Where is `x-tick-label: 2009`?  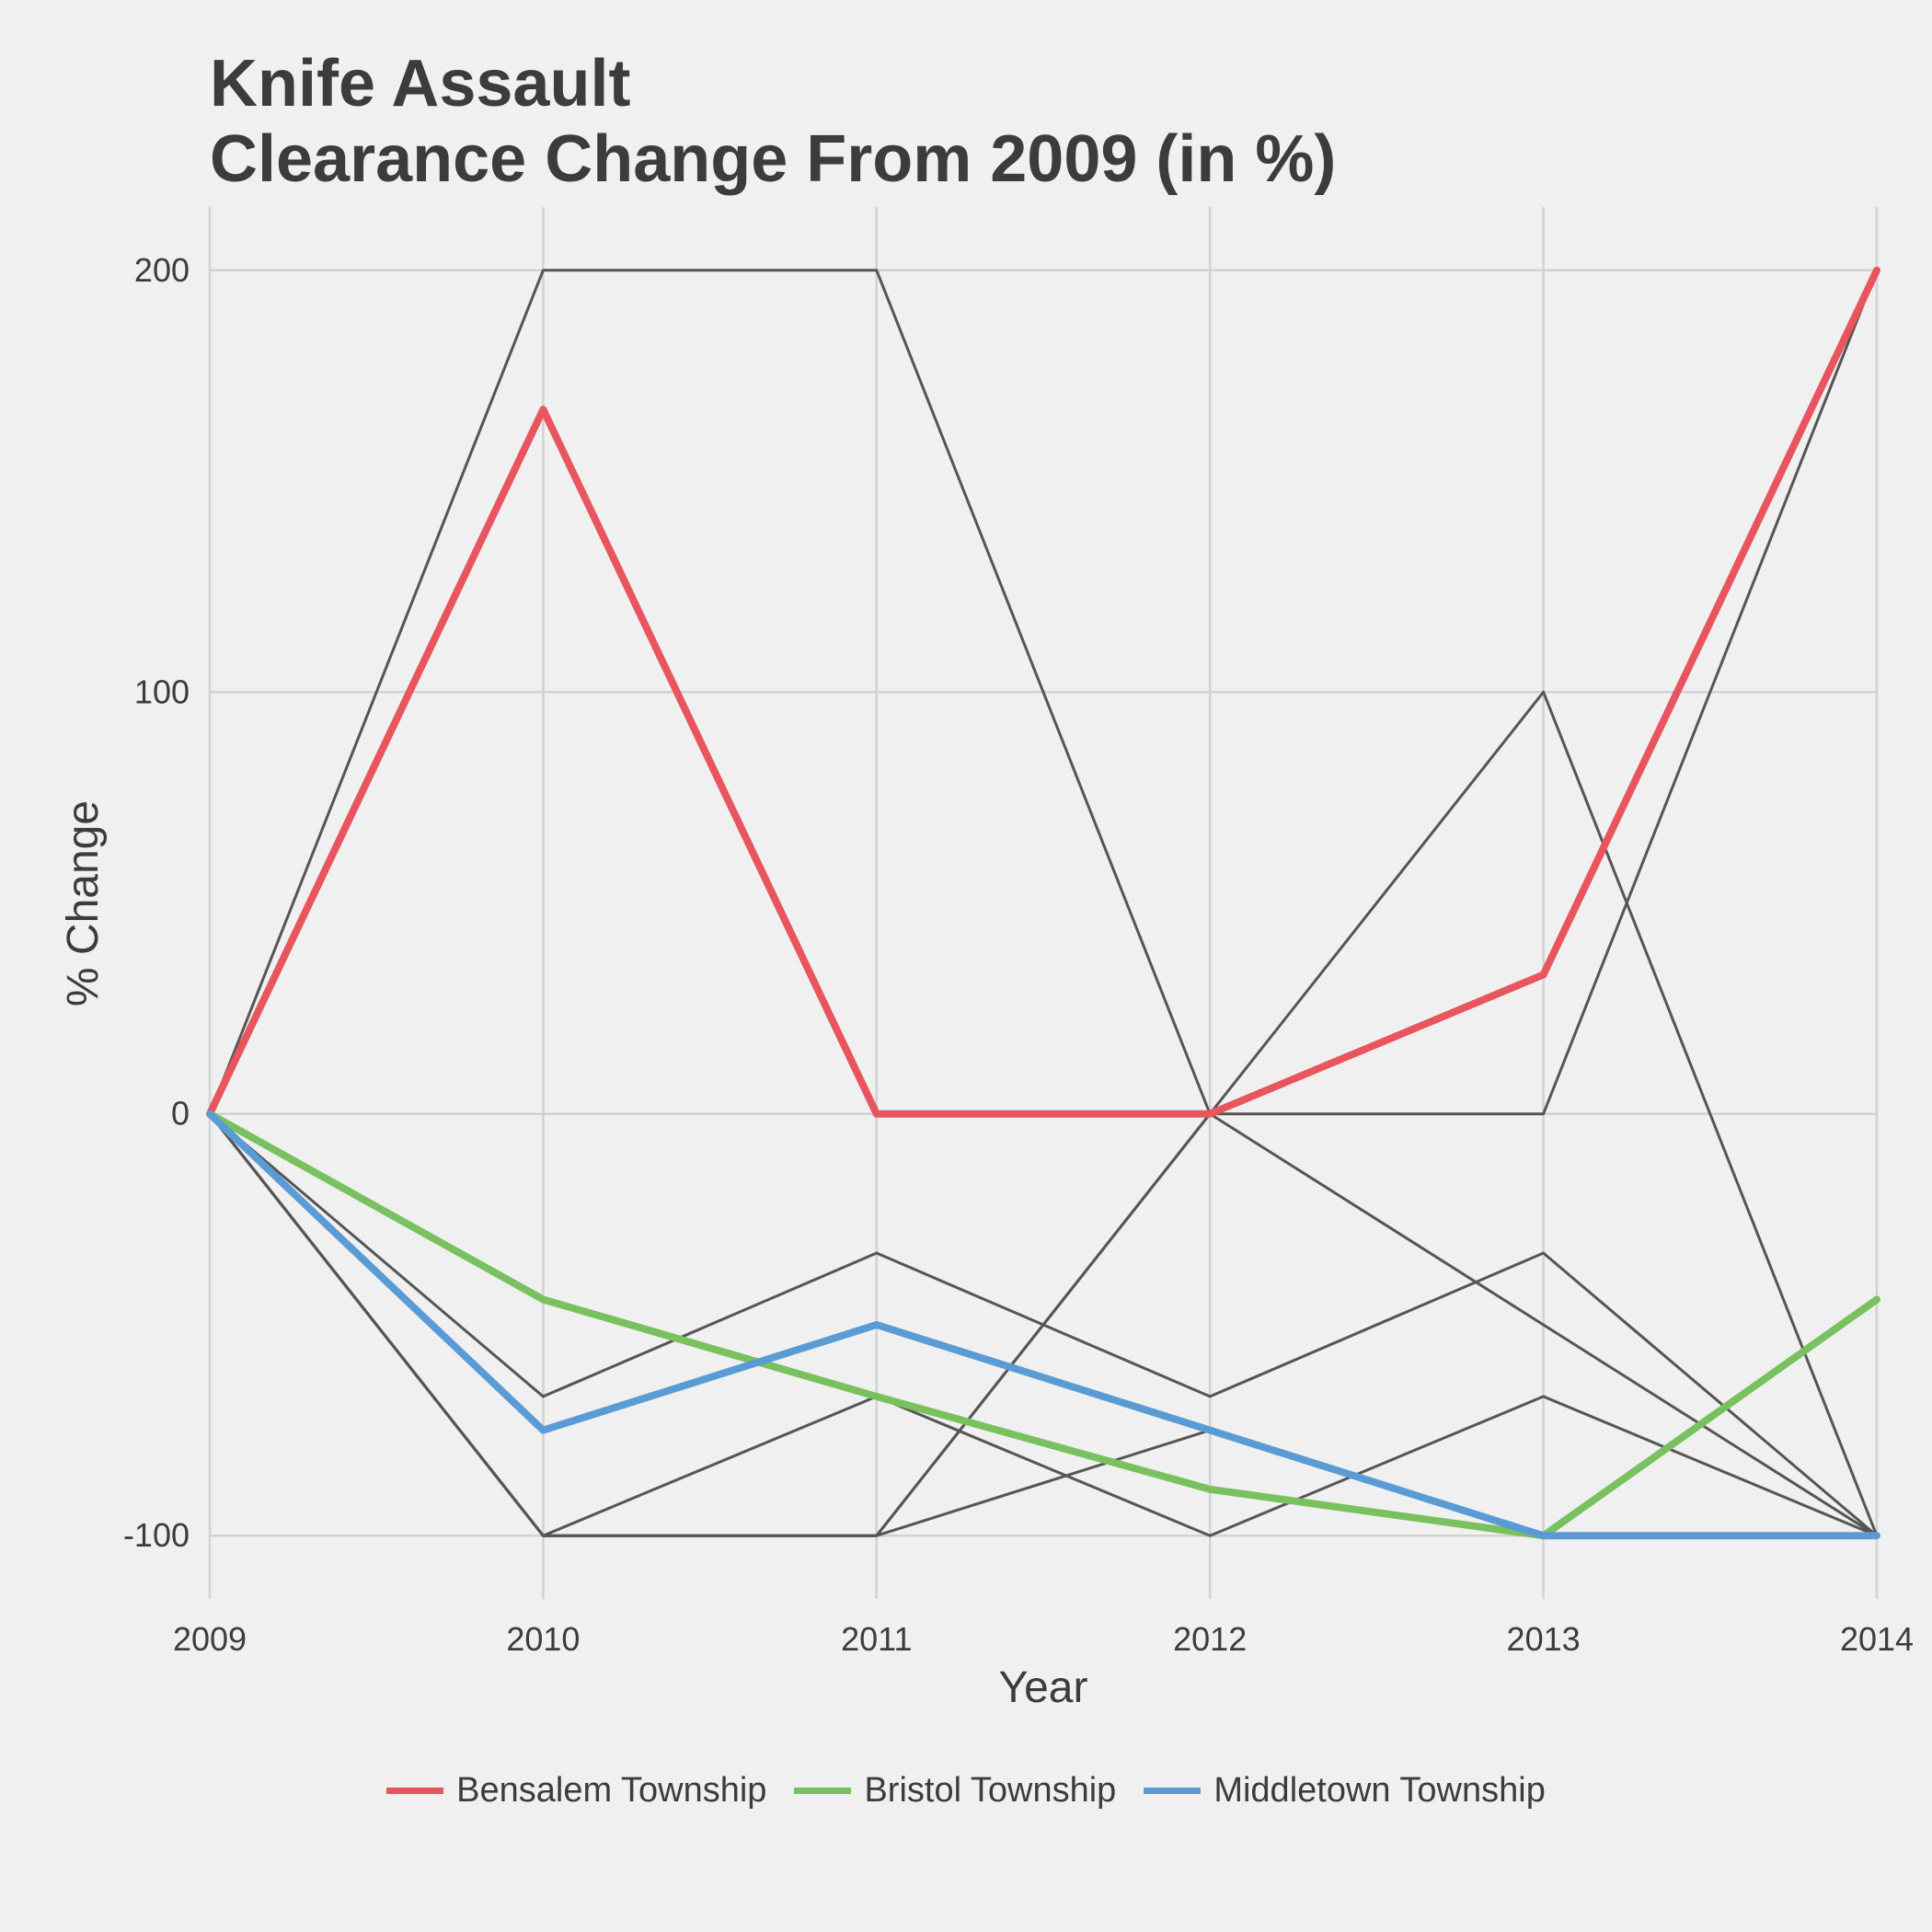 x-tick-label: 2009 is located at coordinates (210, 1639).